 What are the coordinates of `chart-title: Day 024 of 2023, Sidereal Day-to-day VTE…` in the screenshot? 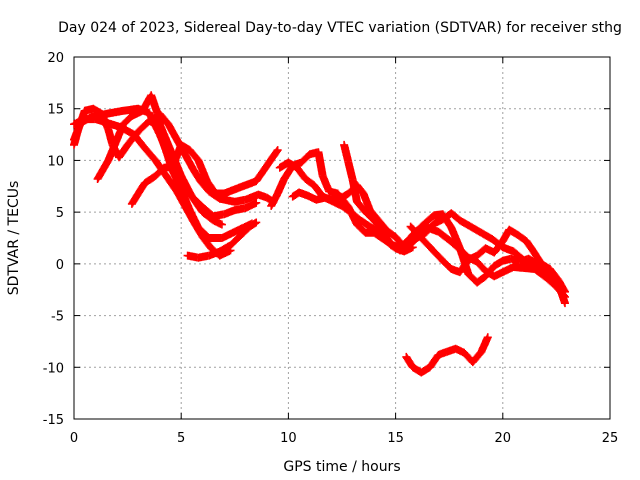 It's located at (340, 28).